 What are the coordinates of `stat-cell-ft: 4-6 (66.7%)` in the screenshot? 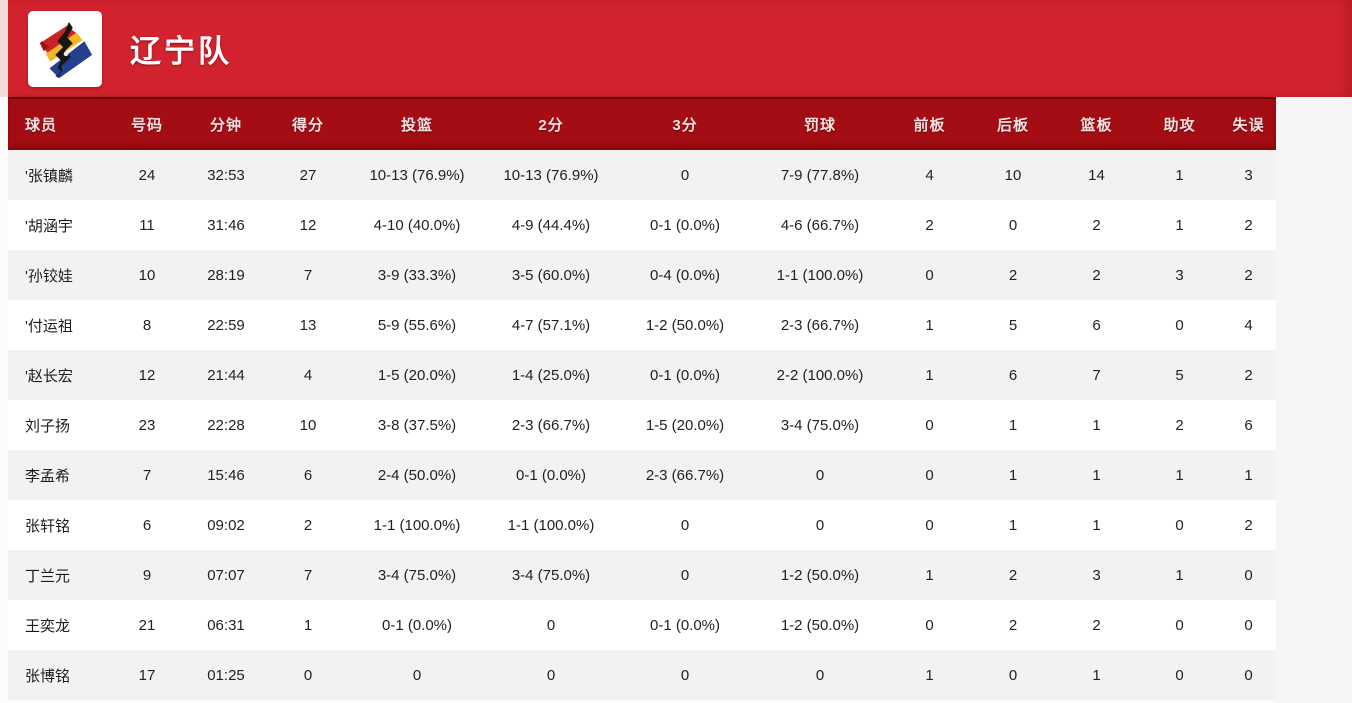 It's located at (820, 225).